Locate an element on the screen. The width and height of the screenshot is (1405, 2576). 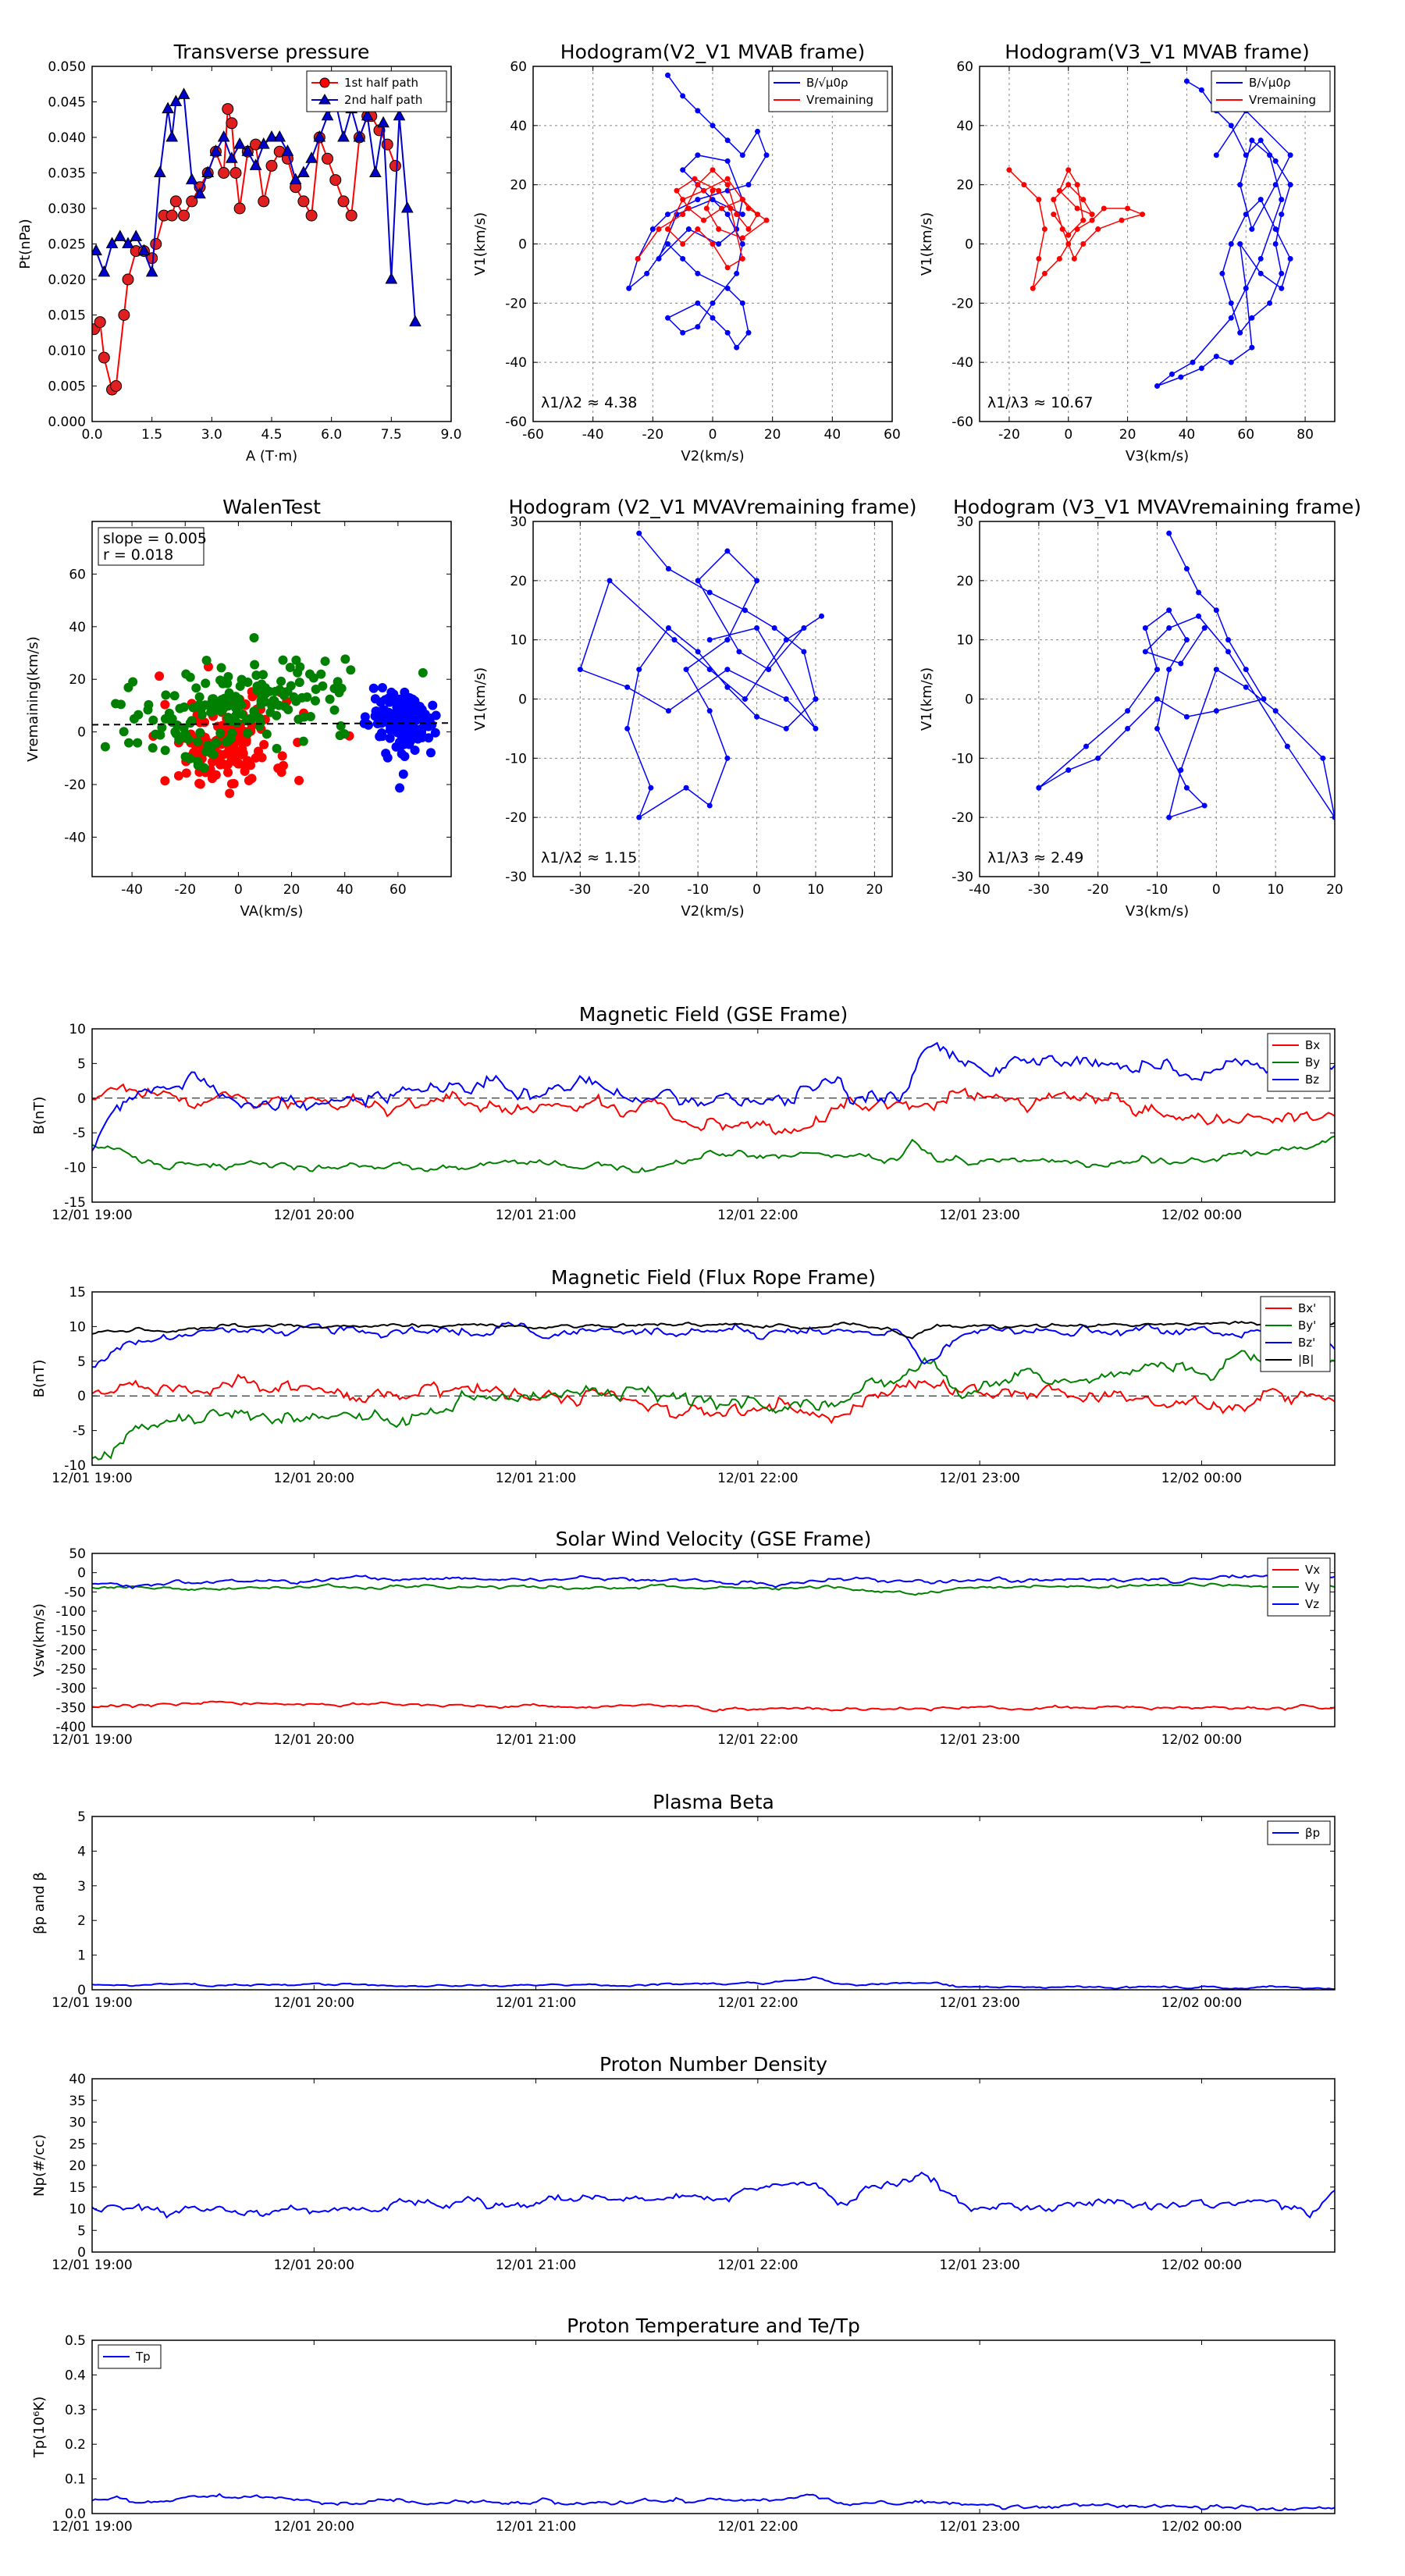
y-tick-label: -20 is located at coordinates (516, 303).